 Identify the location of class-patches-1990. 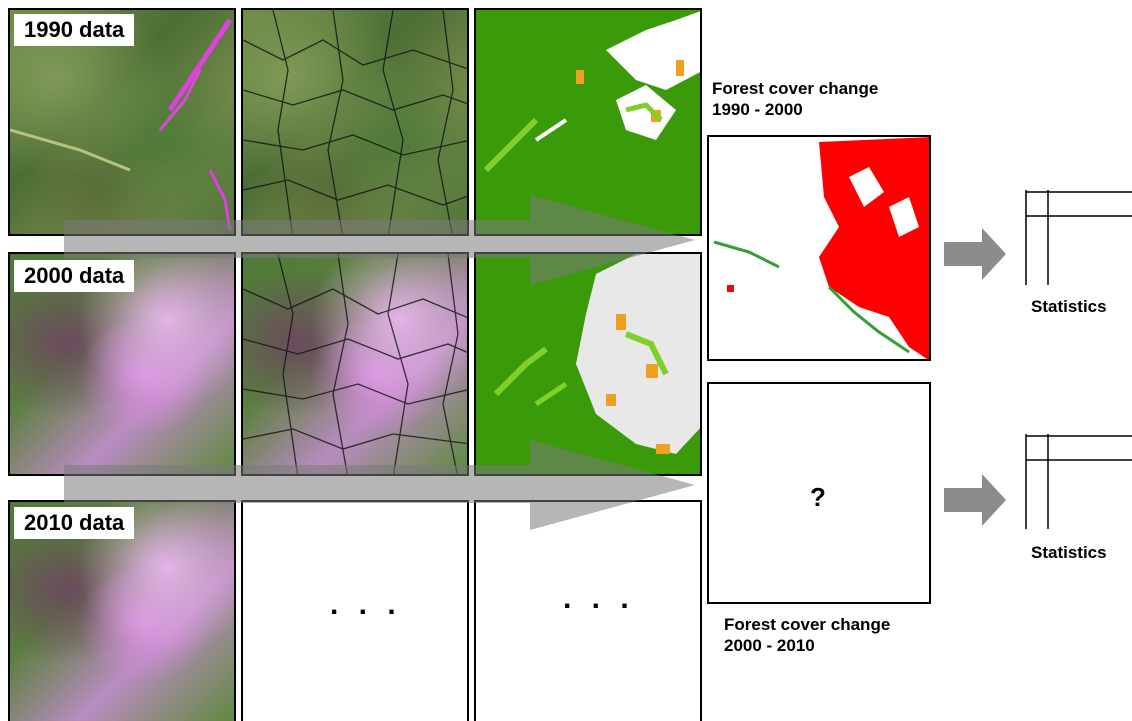
(591, 92).